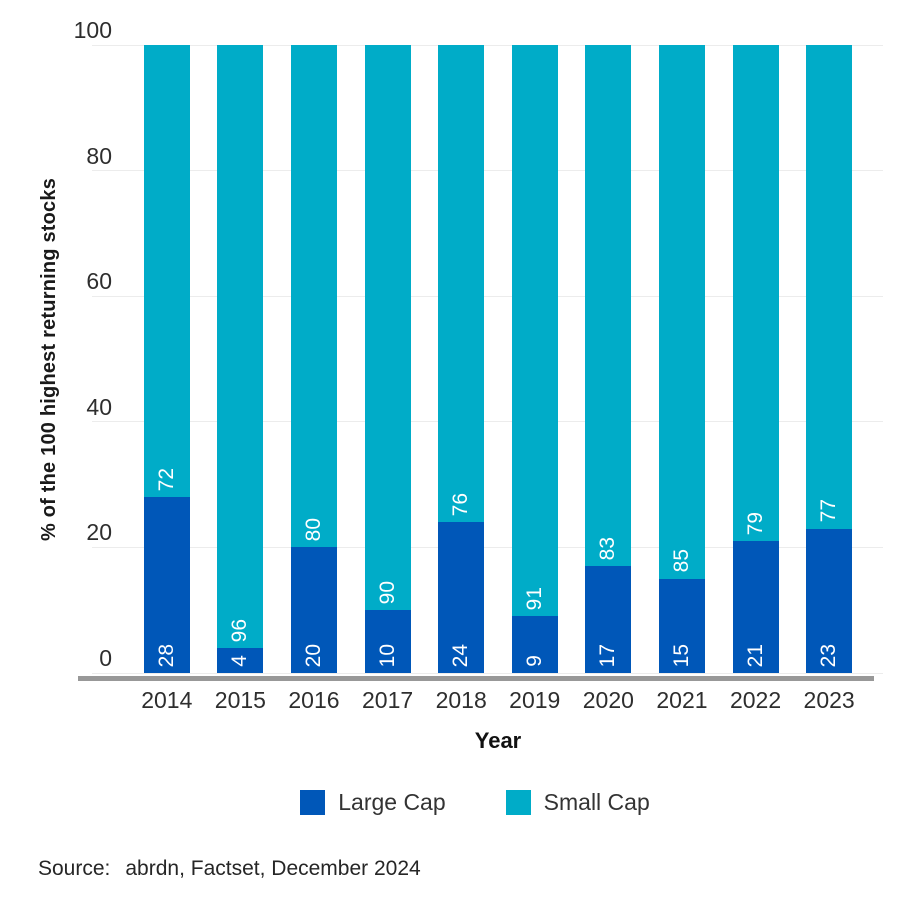  What do you see at coordinates (829, 511) in the screenshot?
I see `segment-value-label: 77` at bounding box center [829, 511].